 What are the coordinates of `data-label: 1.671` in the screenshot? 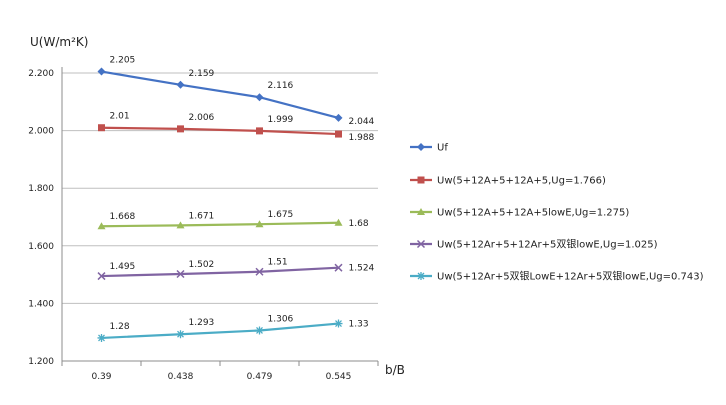 It's located at (202, 216).